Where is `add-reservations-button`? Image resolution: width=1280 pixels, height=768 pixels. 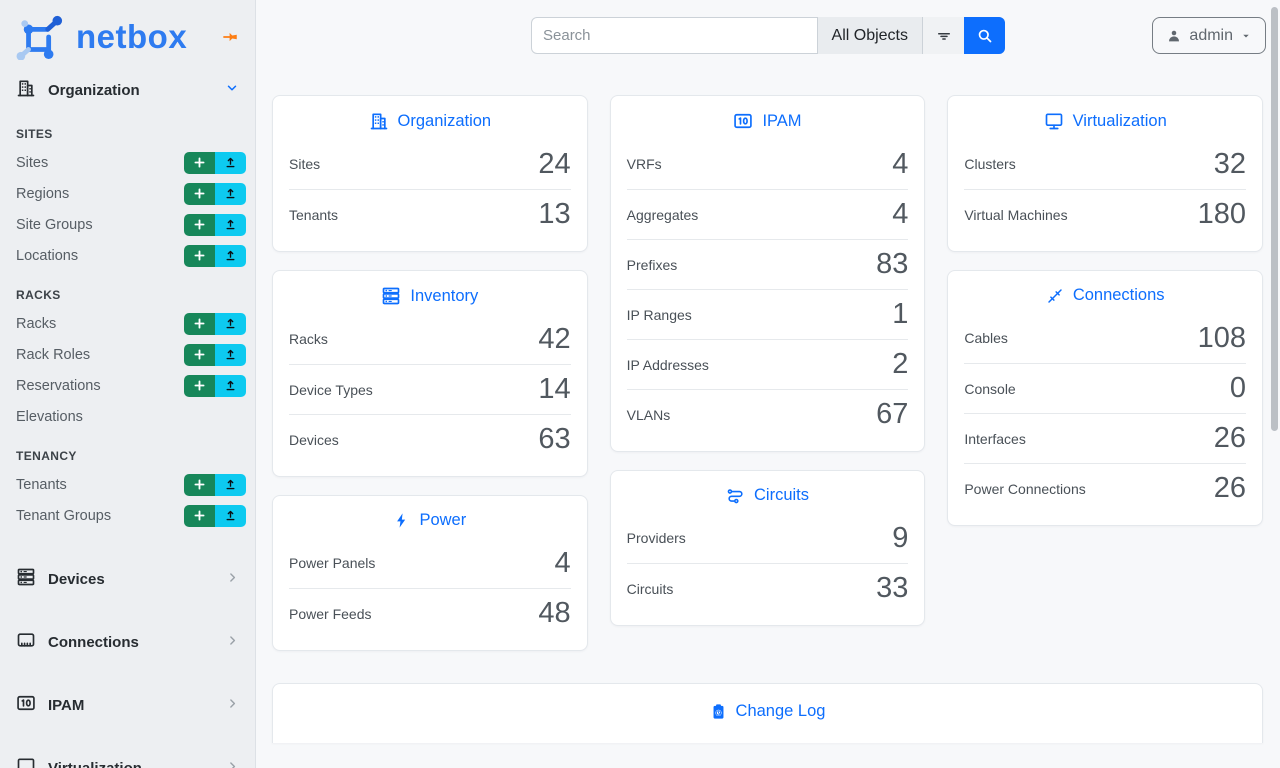
add-reservations-button is located at coordinates (199, 385).